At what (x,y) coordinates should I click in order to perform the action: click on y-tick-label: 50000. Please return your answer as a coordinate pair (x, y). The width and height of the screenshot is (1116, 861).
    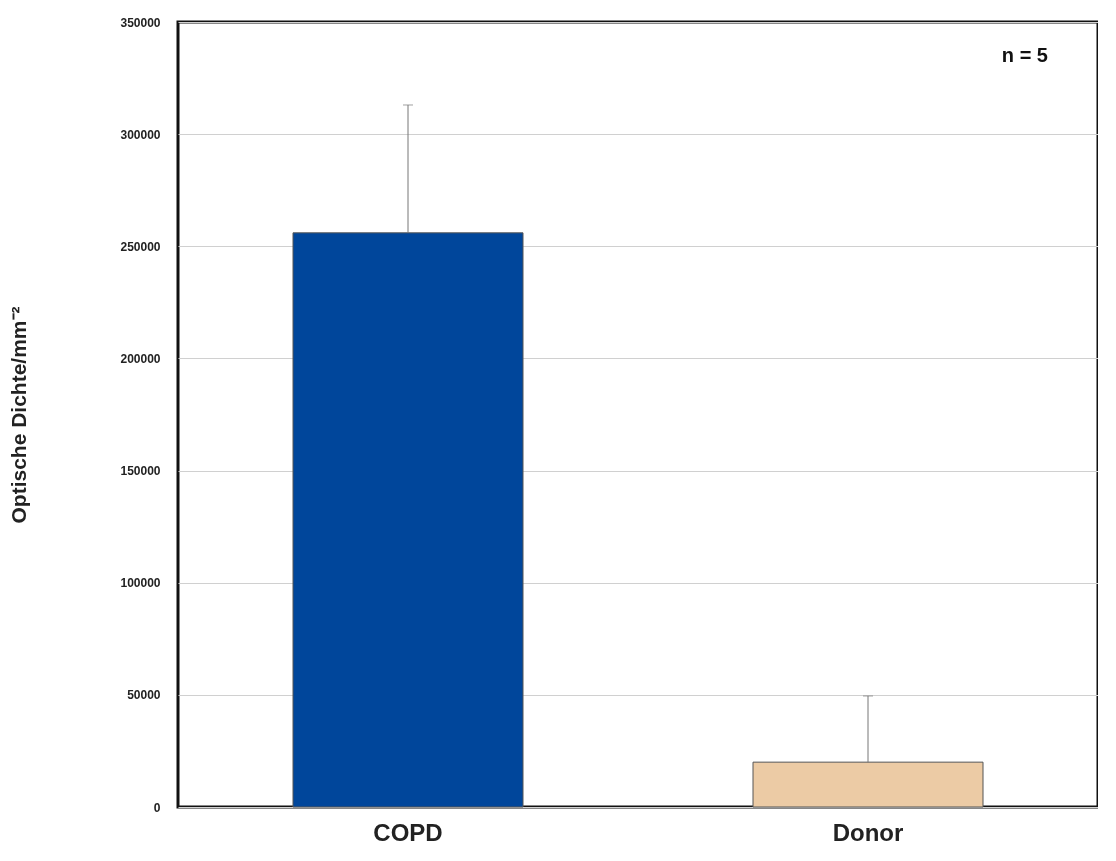
    Looking at the image, I should click on (144, 695).